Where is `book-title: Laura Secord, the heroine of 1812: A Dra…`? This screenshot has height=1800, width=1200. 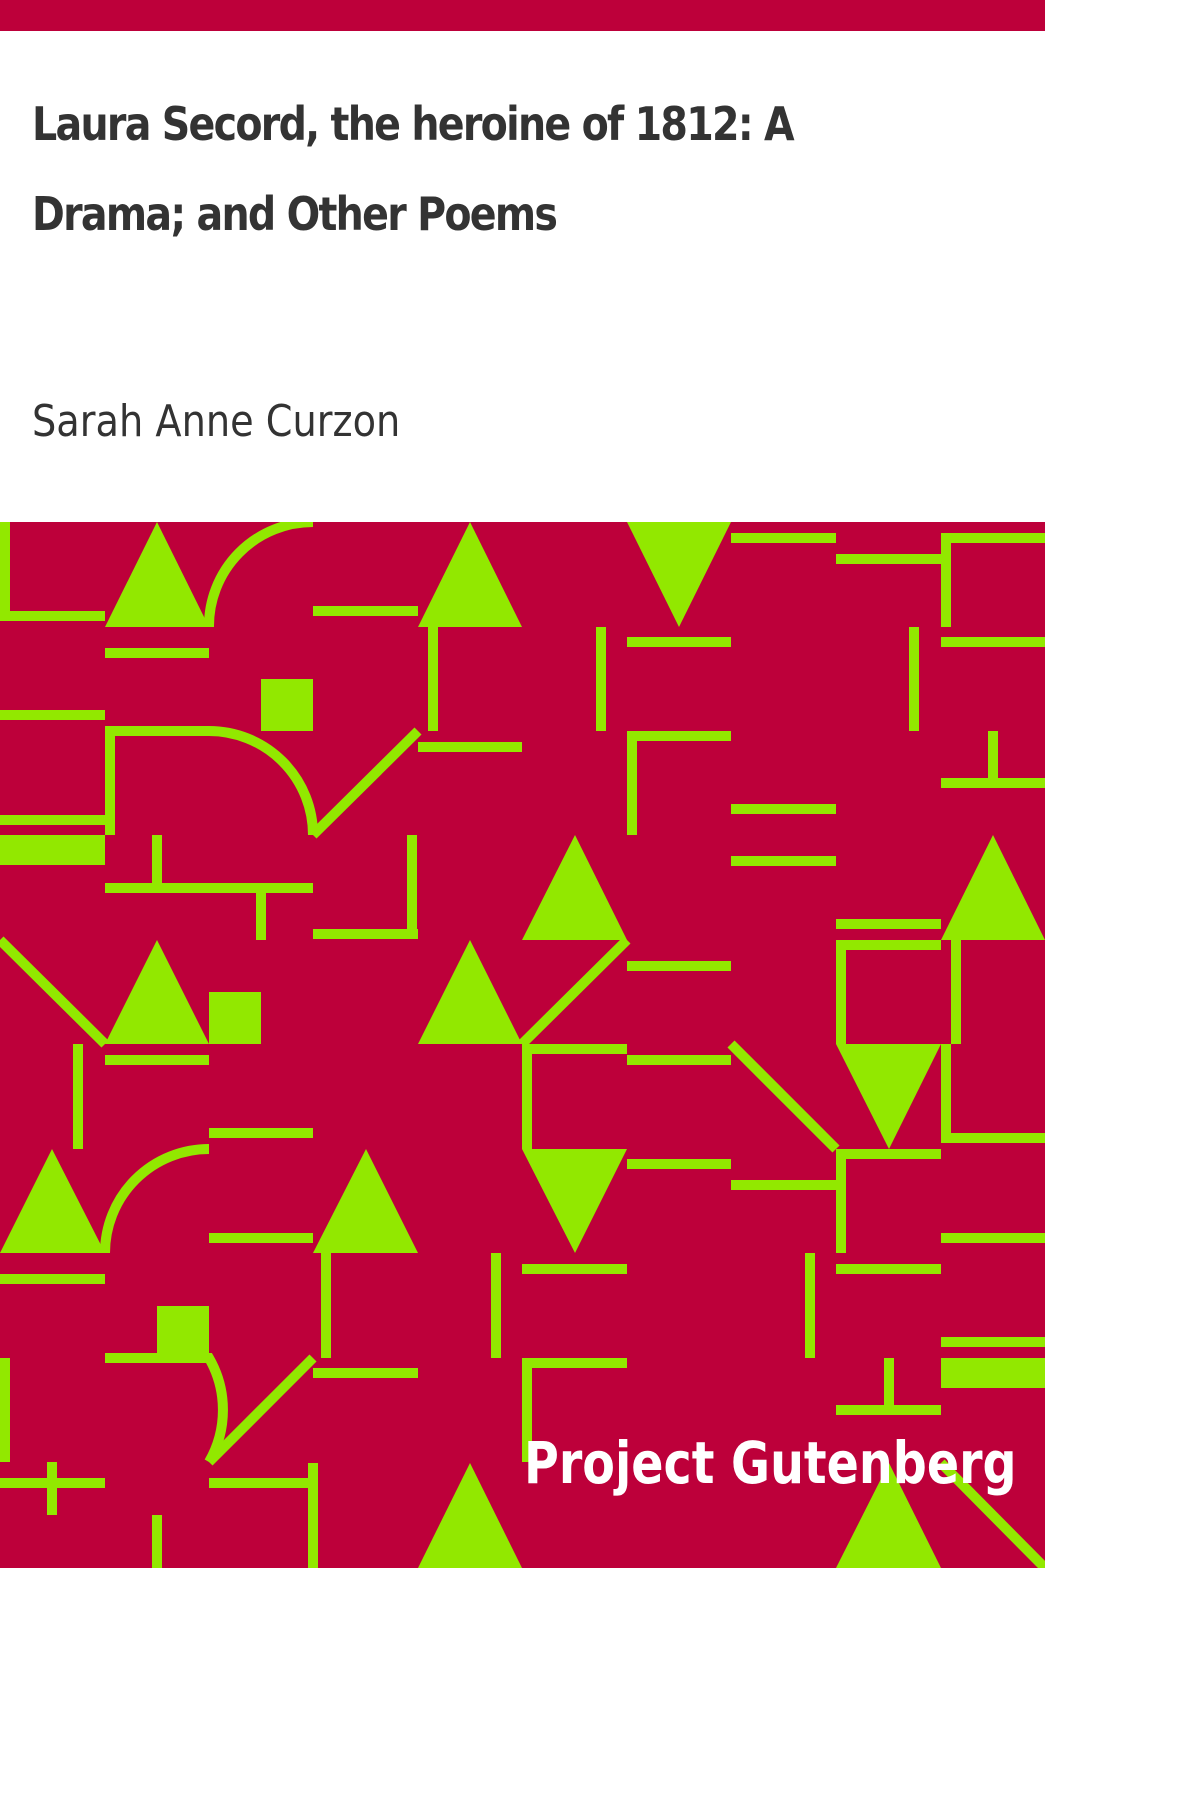
book-title: Laura Secord, the heroine of 1812: A Dra… is located at coordinates (413, 169).